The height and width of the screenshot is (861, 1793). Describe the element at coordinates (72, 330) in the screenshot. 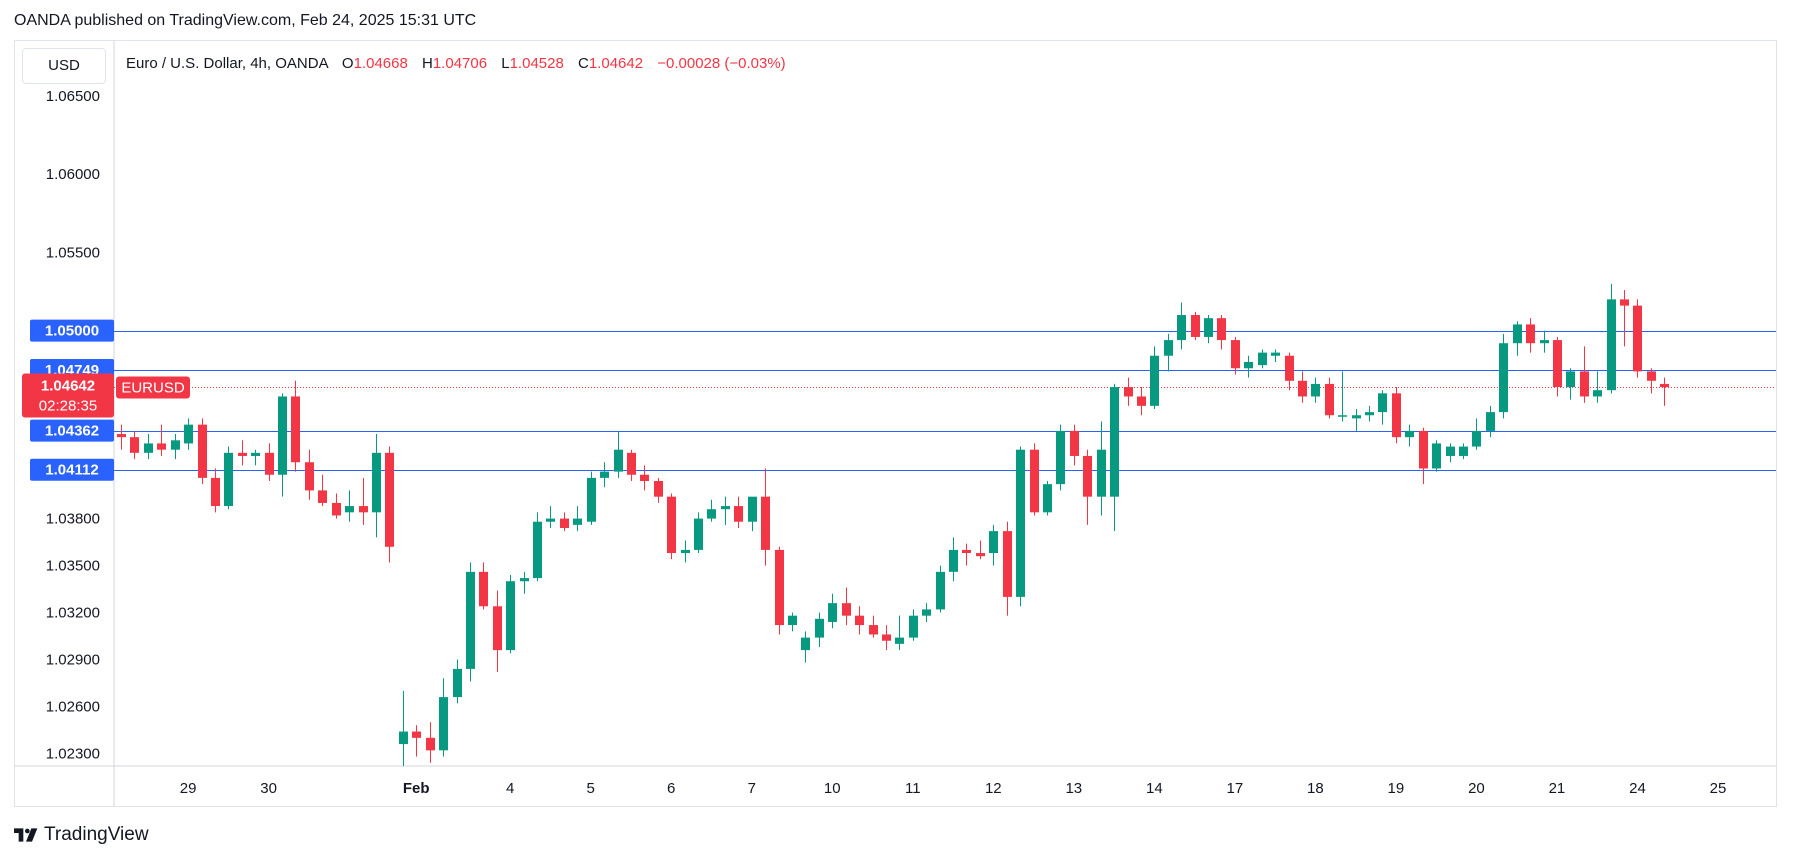

I see `level-price-tag-1: 1.05000` at that location.